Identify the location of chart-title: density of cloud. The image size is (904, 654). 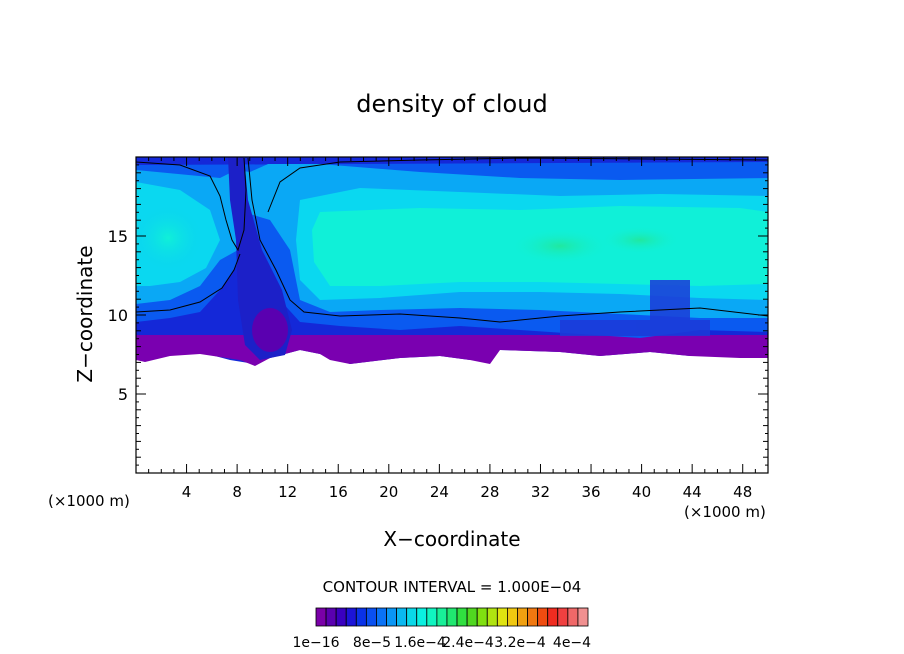
(451, 104).